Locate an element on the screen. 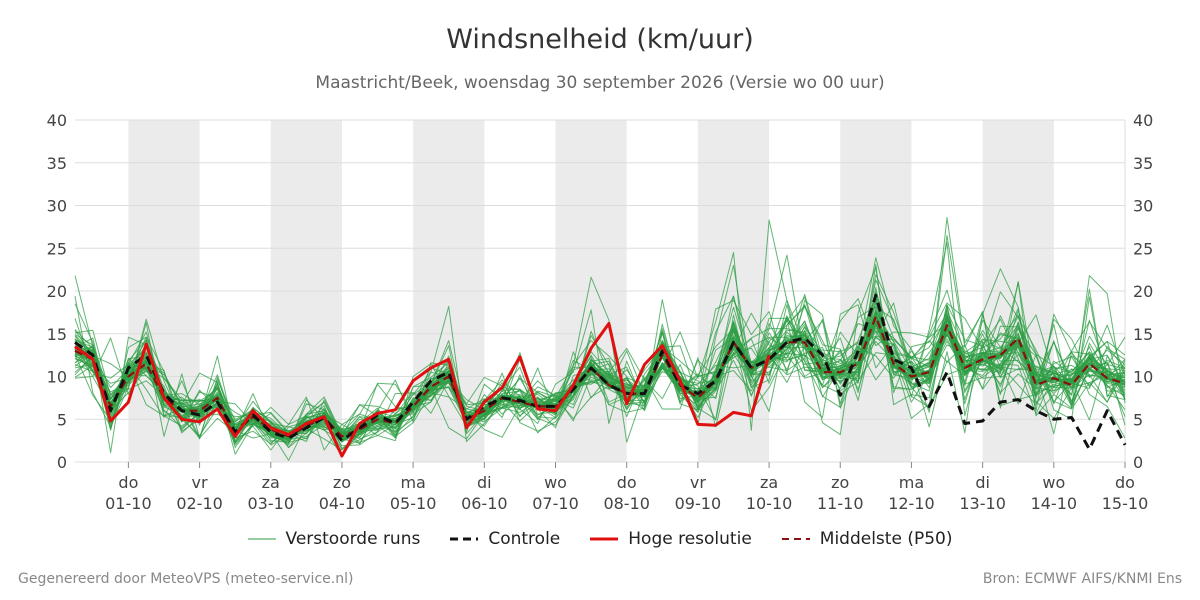 The width and height of the screenshot is (1200, 600). x-tick-date: 01-10 is located at coordinates (128, 503).